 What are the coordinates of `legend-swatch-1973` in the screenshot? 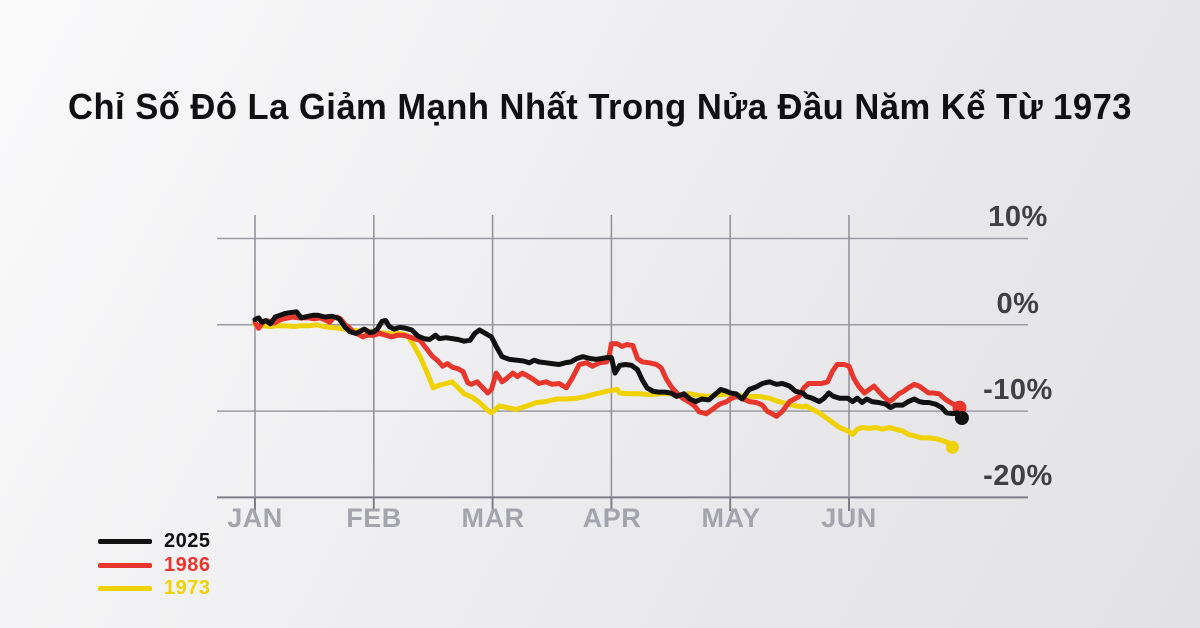 It's located at (125, 589).